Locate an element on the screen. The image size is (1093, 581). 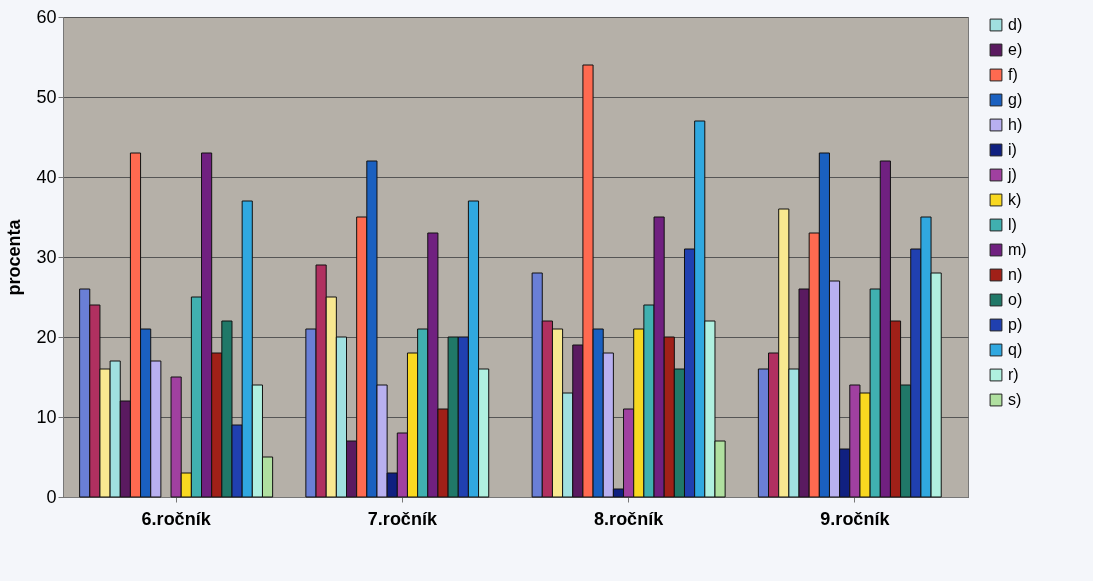
legend-label: k) is located at coordinates (1015, 199).